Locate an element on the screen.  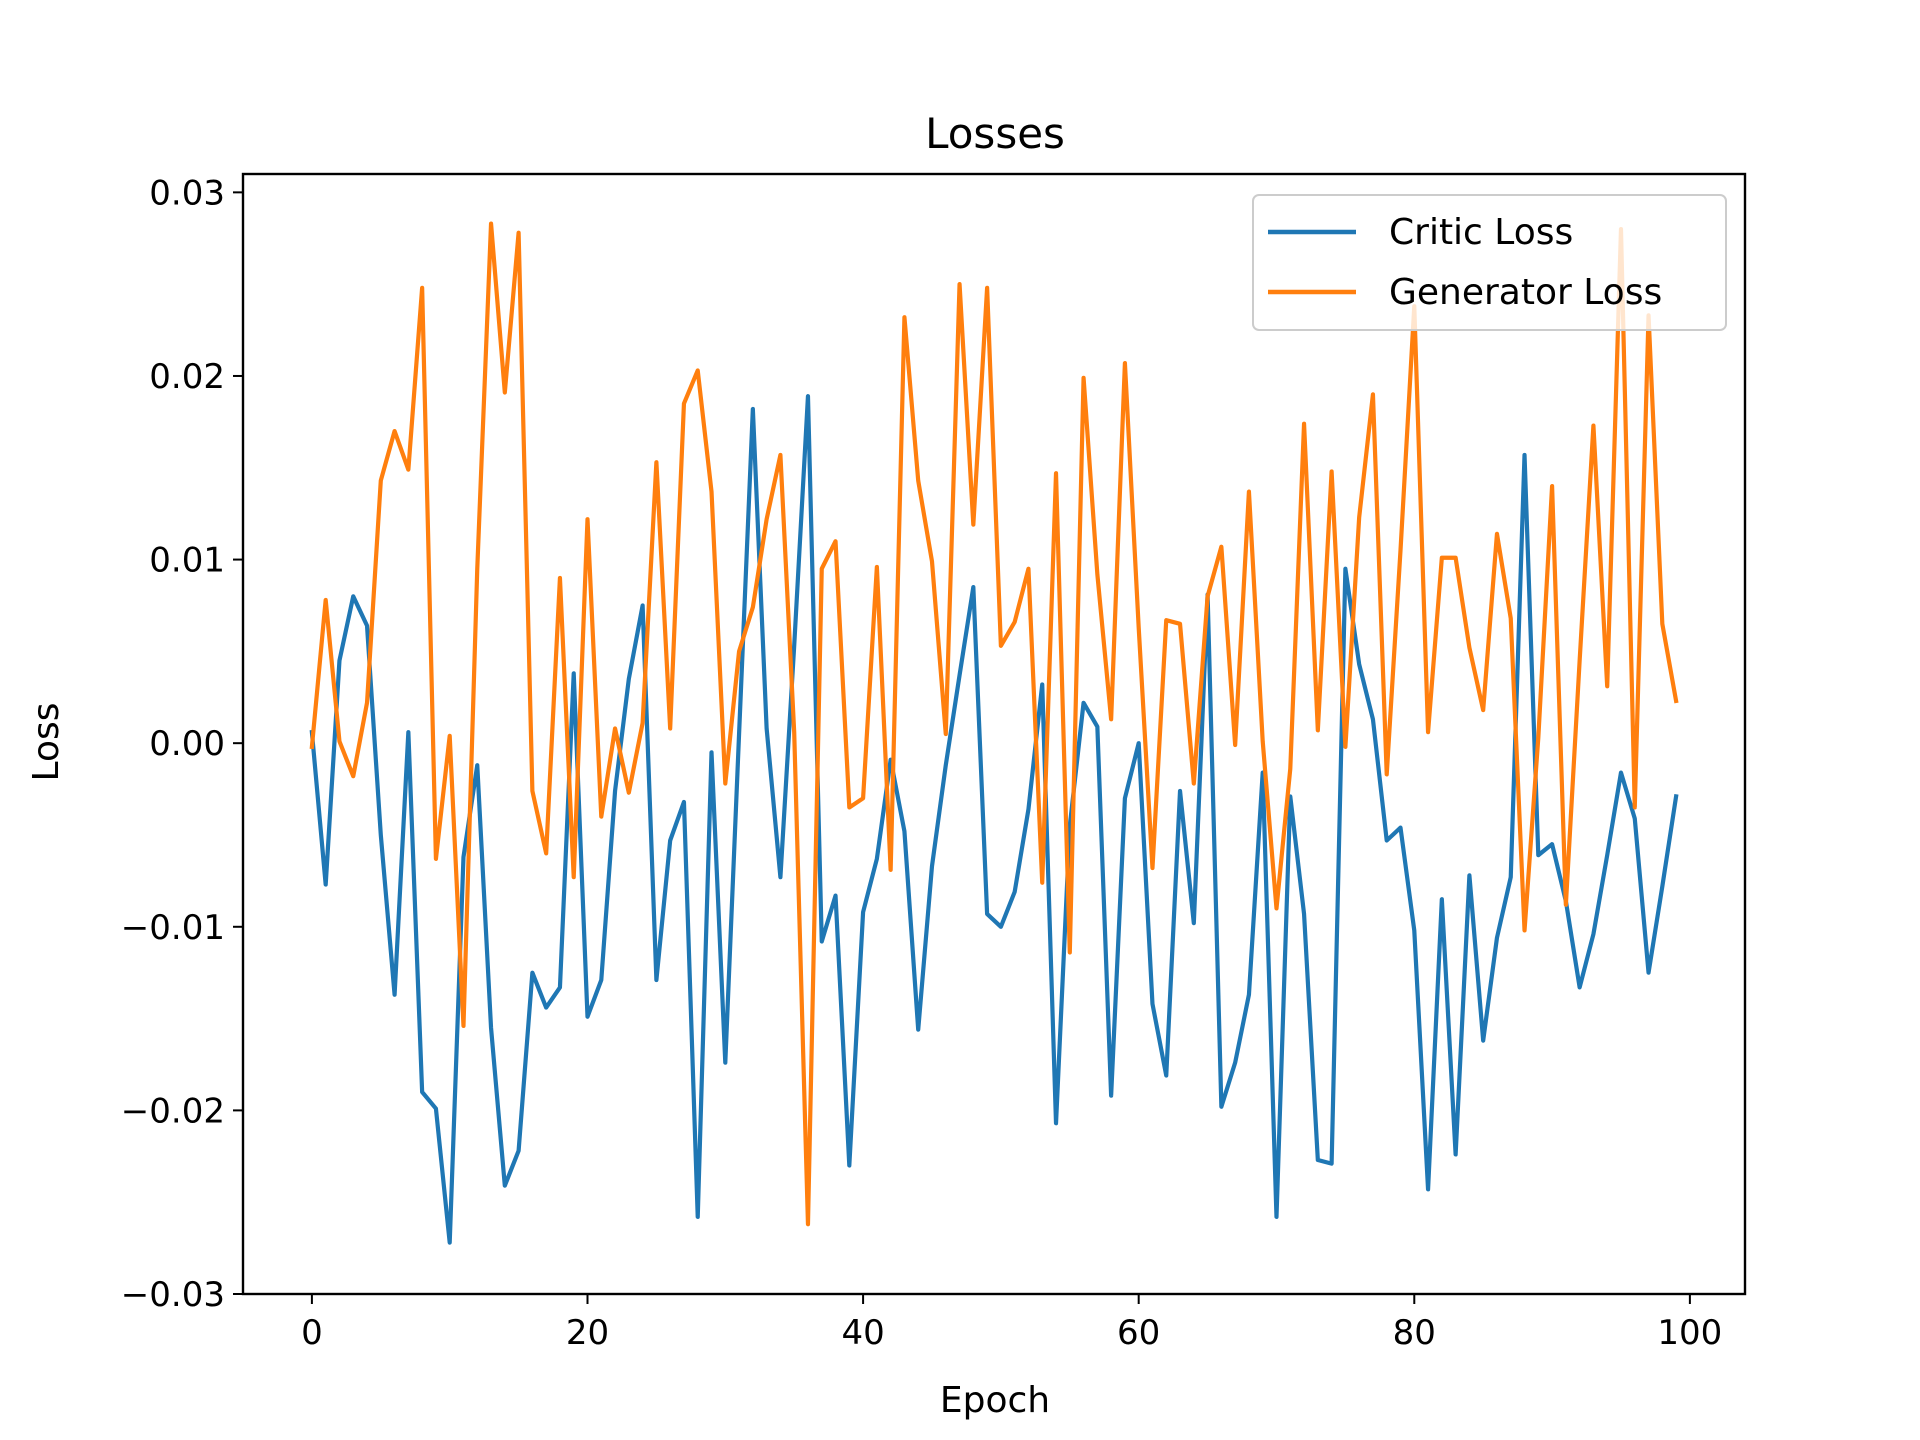
legend-box is located at coordinates (1489, 262).